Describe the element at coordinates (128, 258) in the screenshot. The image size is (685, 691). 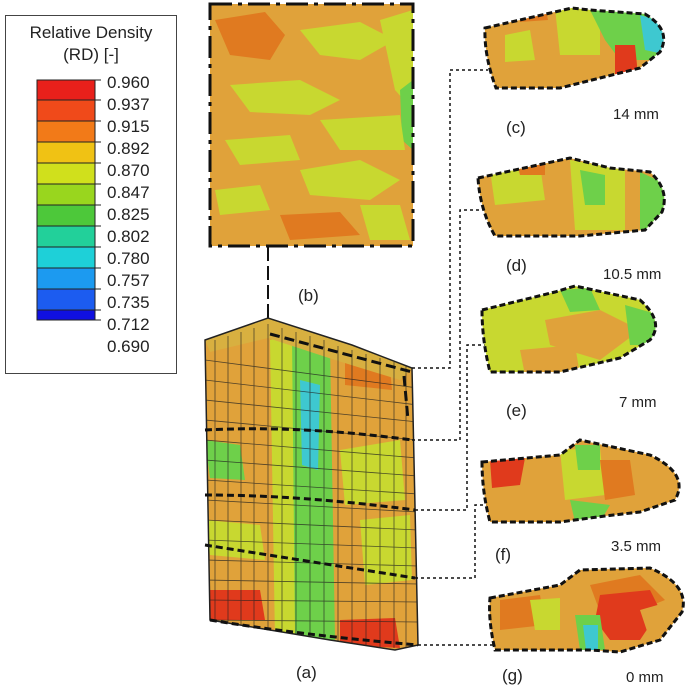
I see `legend-value: 0.780` at that location.